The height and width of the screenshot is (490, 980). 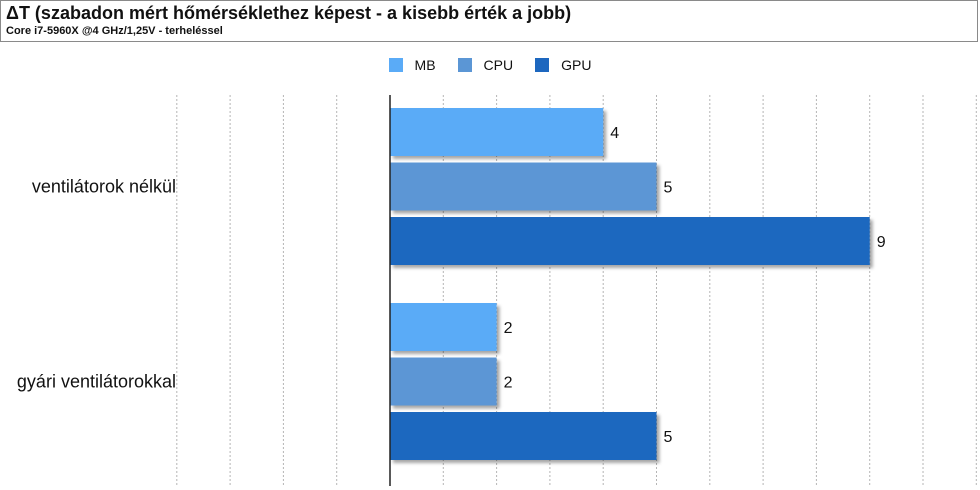 I want to click on legend-swatch-mb, so click(x=395, y=65).